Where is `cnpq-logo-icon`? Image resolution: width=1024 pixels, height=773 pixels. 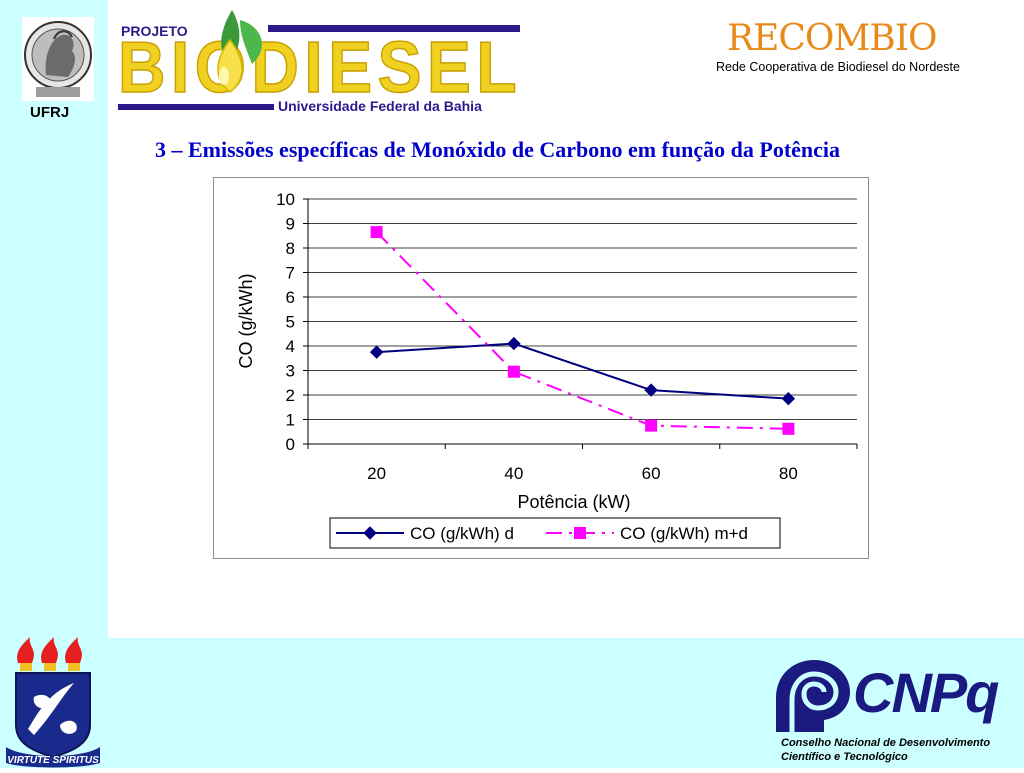 cnpq-logo-icon is located at coordinates (811, 696).